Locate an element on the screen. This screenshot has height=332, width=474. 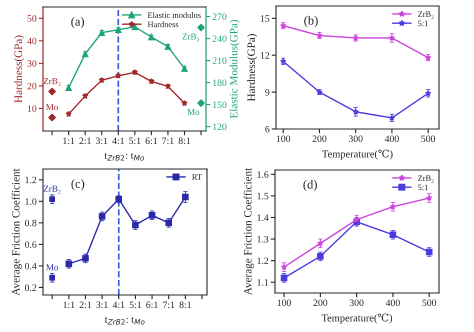
y2-tick-label: 180 is located at coordinates (219, 82).